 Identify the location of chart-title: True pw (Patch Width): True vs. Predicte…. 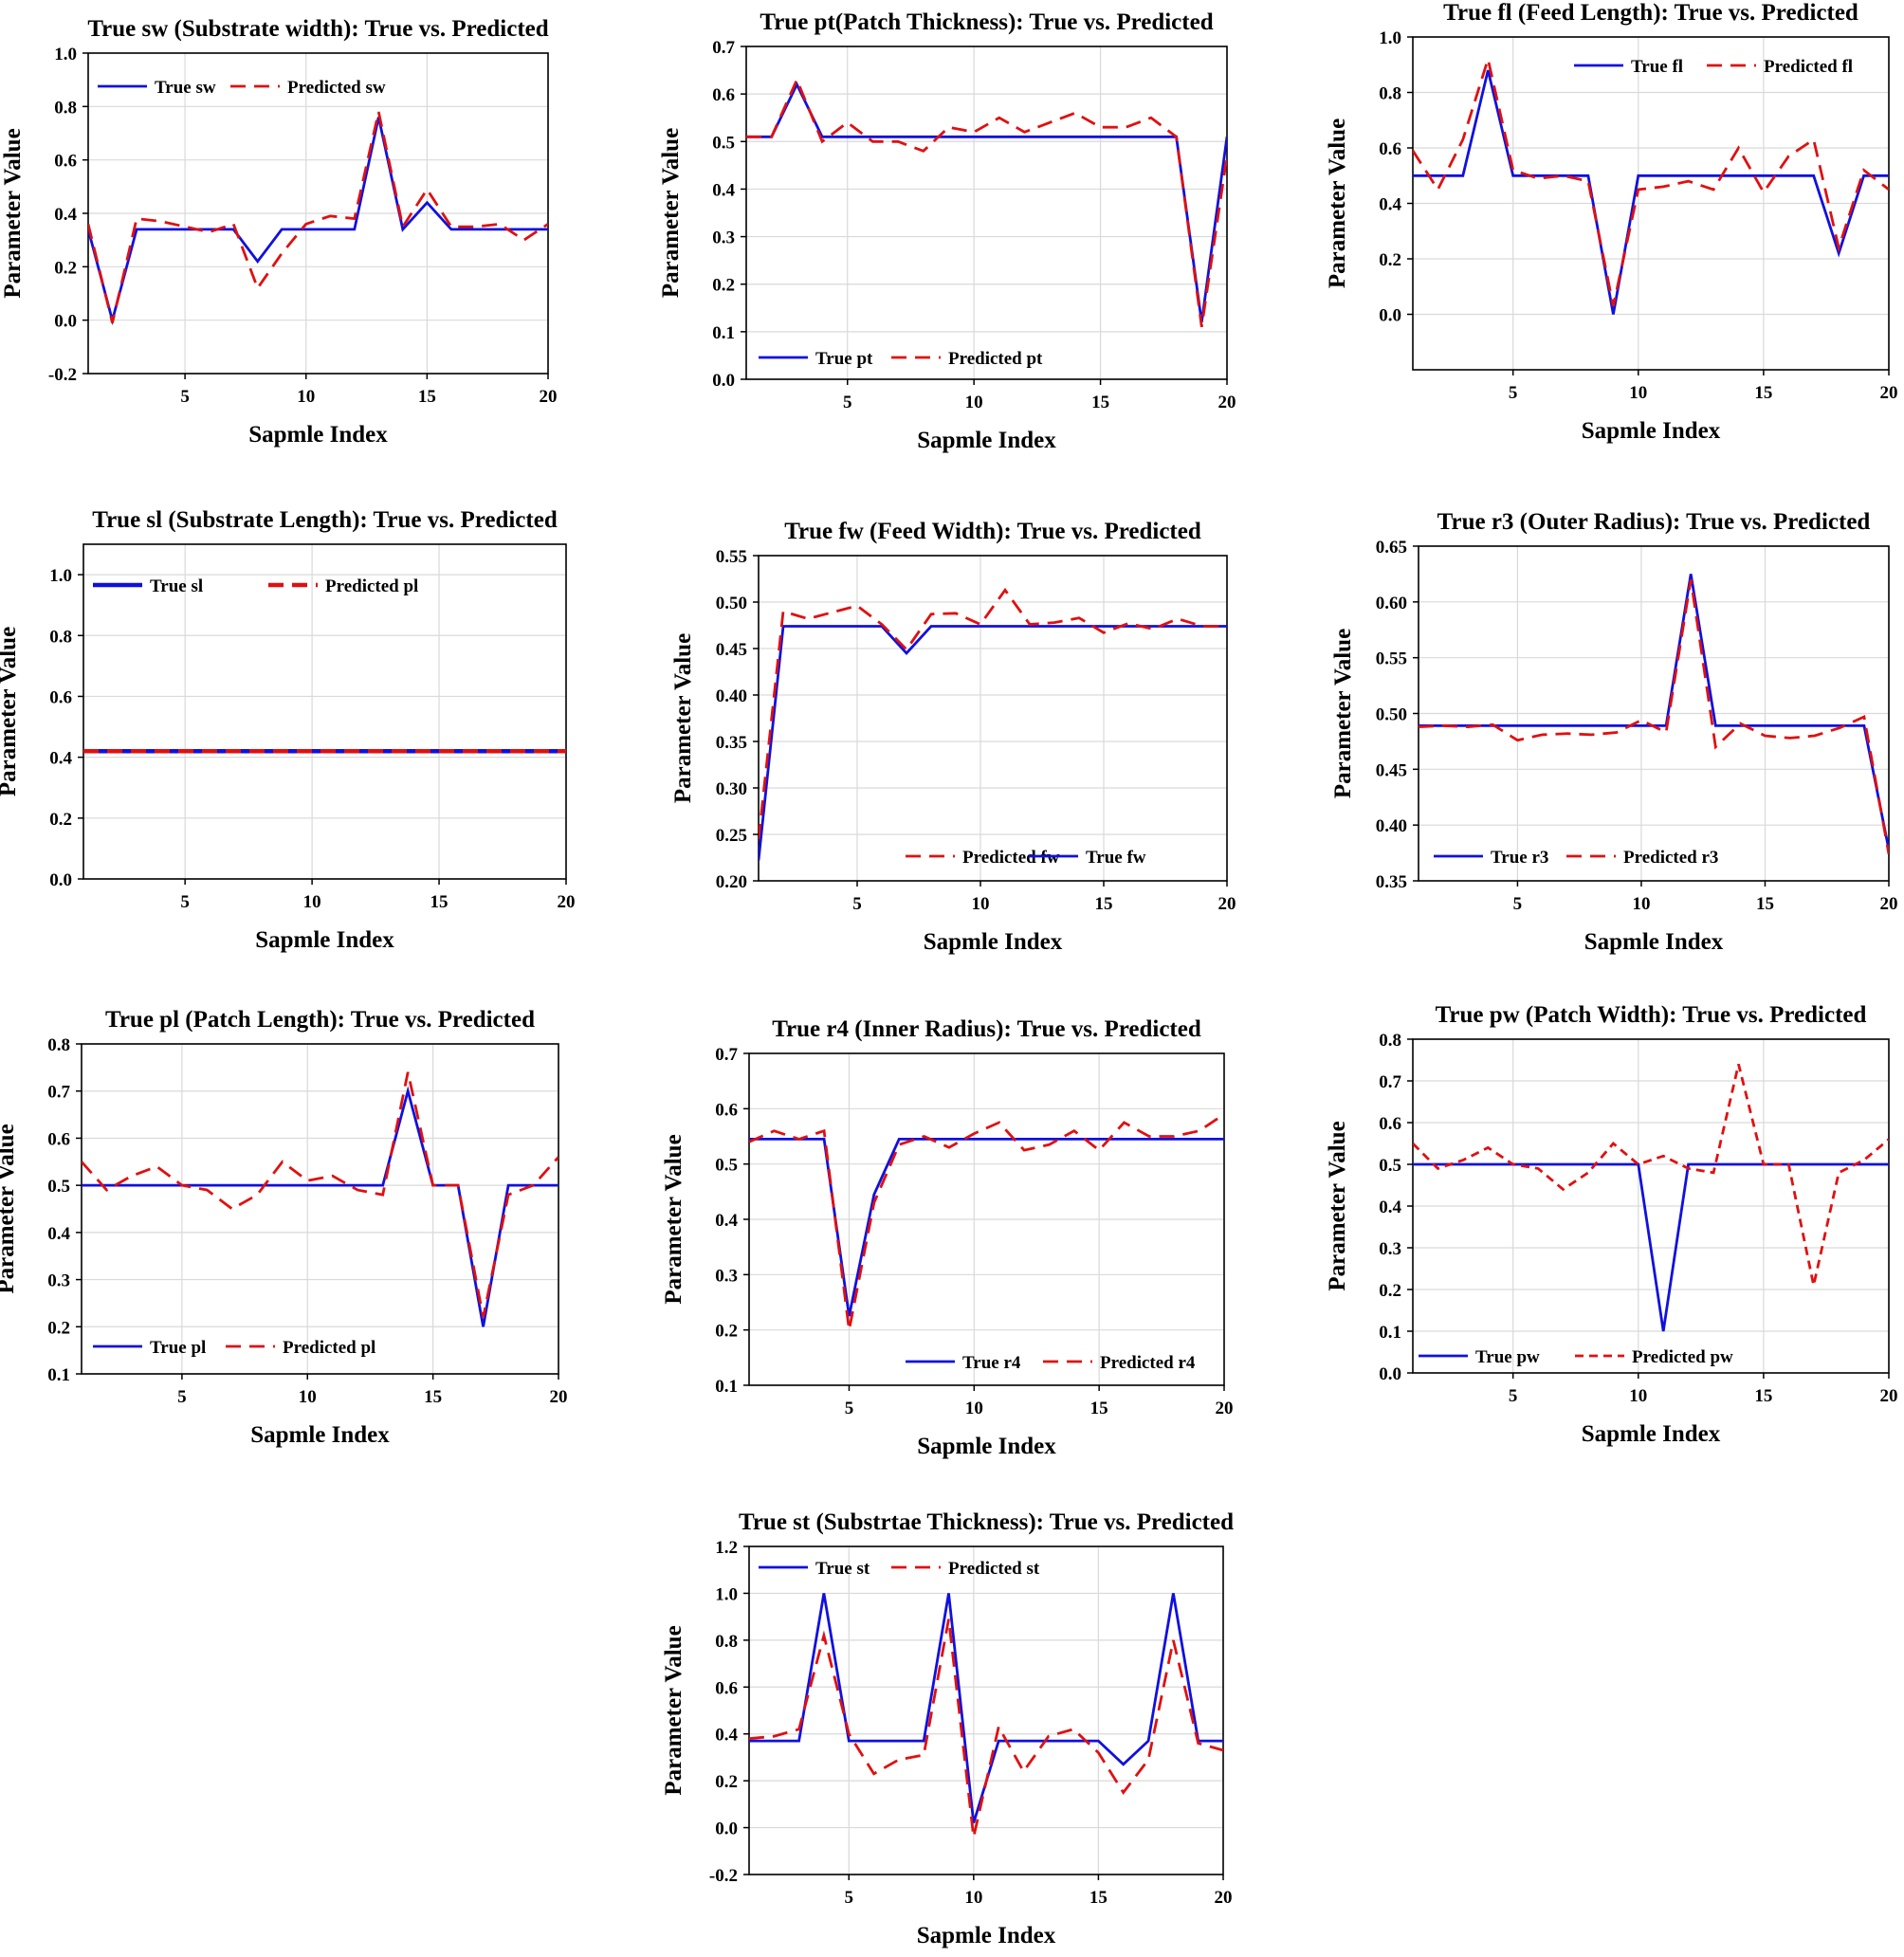
(1652, 1015).